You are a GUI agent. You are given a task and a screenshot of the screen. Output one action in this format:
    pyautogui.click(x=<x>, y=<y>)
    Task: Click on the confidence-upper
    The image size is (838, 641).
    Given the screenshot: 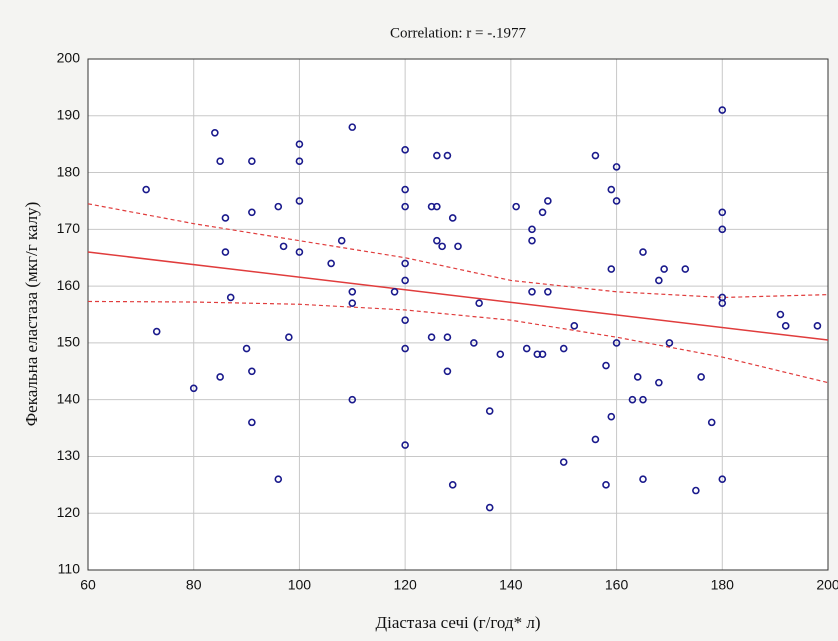 What is the action you would take?
    pyautogui.click(x=458, y=251)
    